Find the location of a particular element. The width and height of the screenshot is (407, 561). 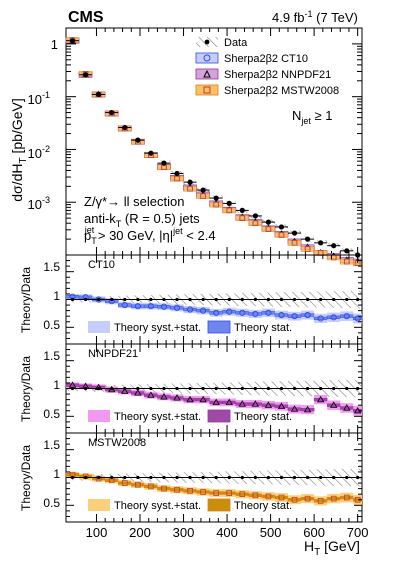

legend-nnpdf-swatch is located at coordinates (207, 74).